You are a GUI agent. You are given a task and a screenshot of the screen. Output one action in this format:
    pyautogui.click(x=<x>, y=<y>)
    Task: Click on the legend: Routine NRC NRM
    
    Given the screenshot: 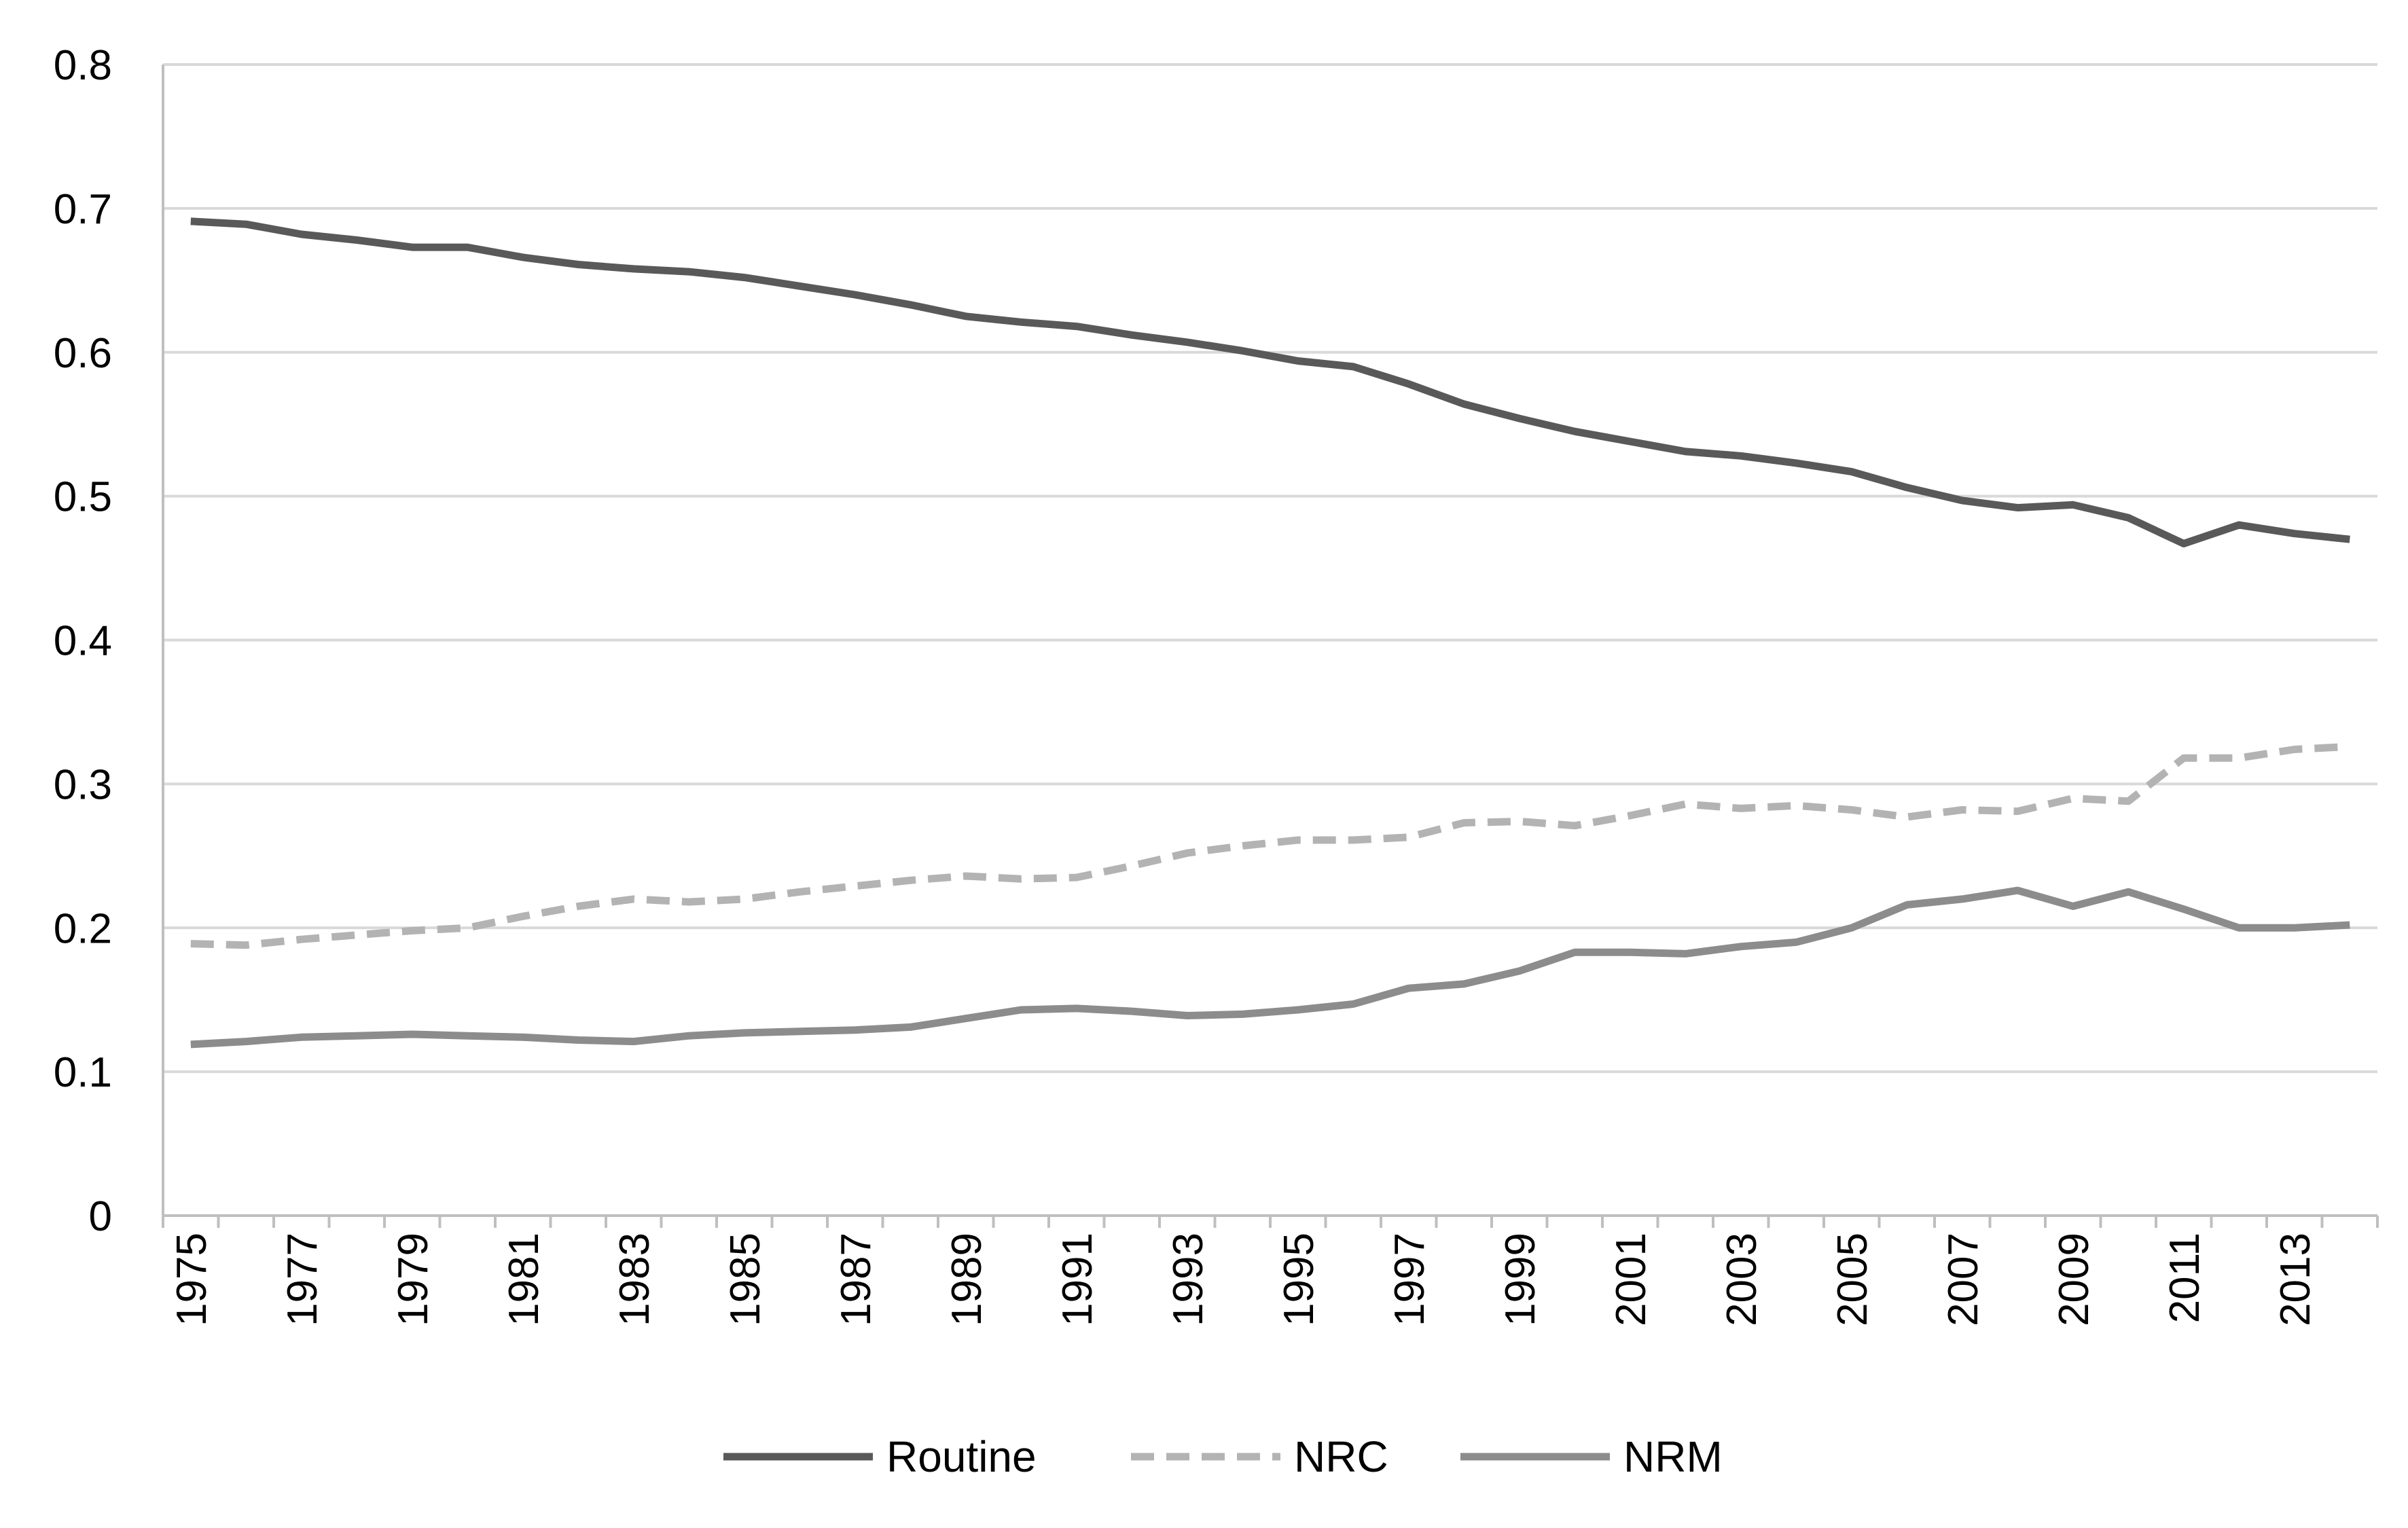 What is the action you would take?
    pyautogui.click(x=1223, y=1456)
    